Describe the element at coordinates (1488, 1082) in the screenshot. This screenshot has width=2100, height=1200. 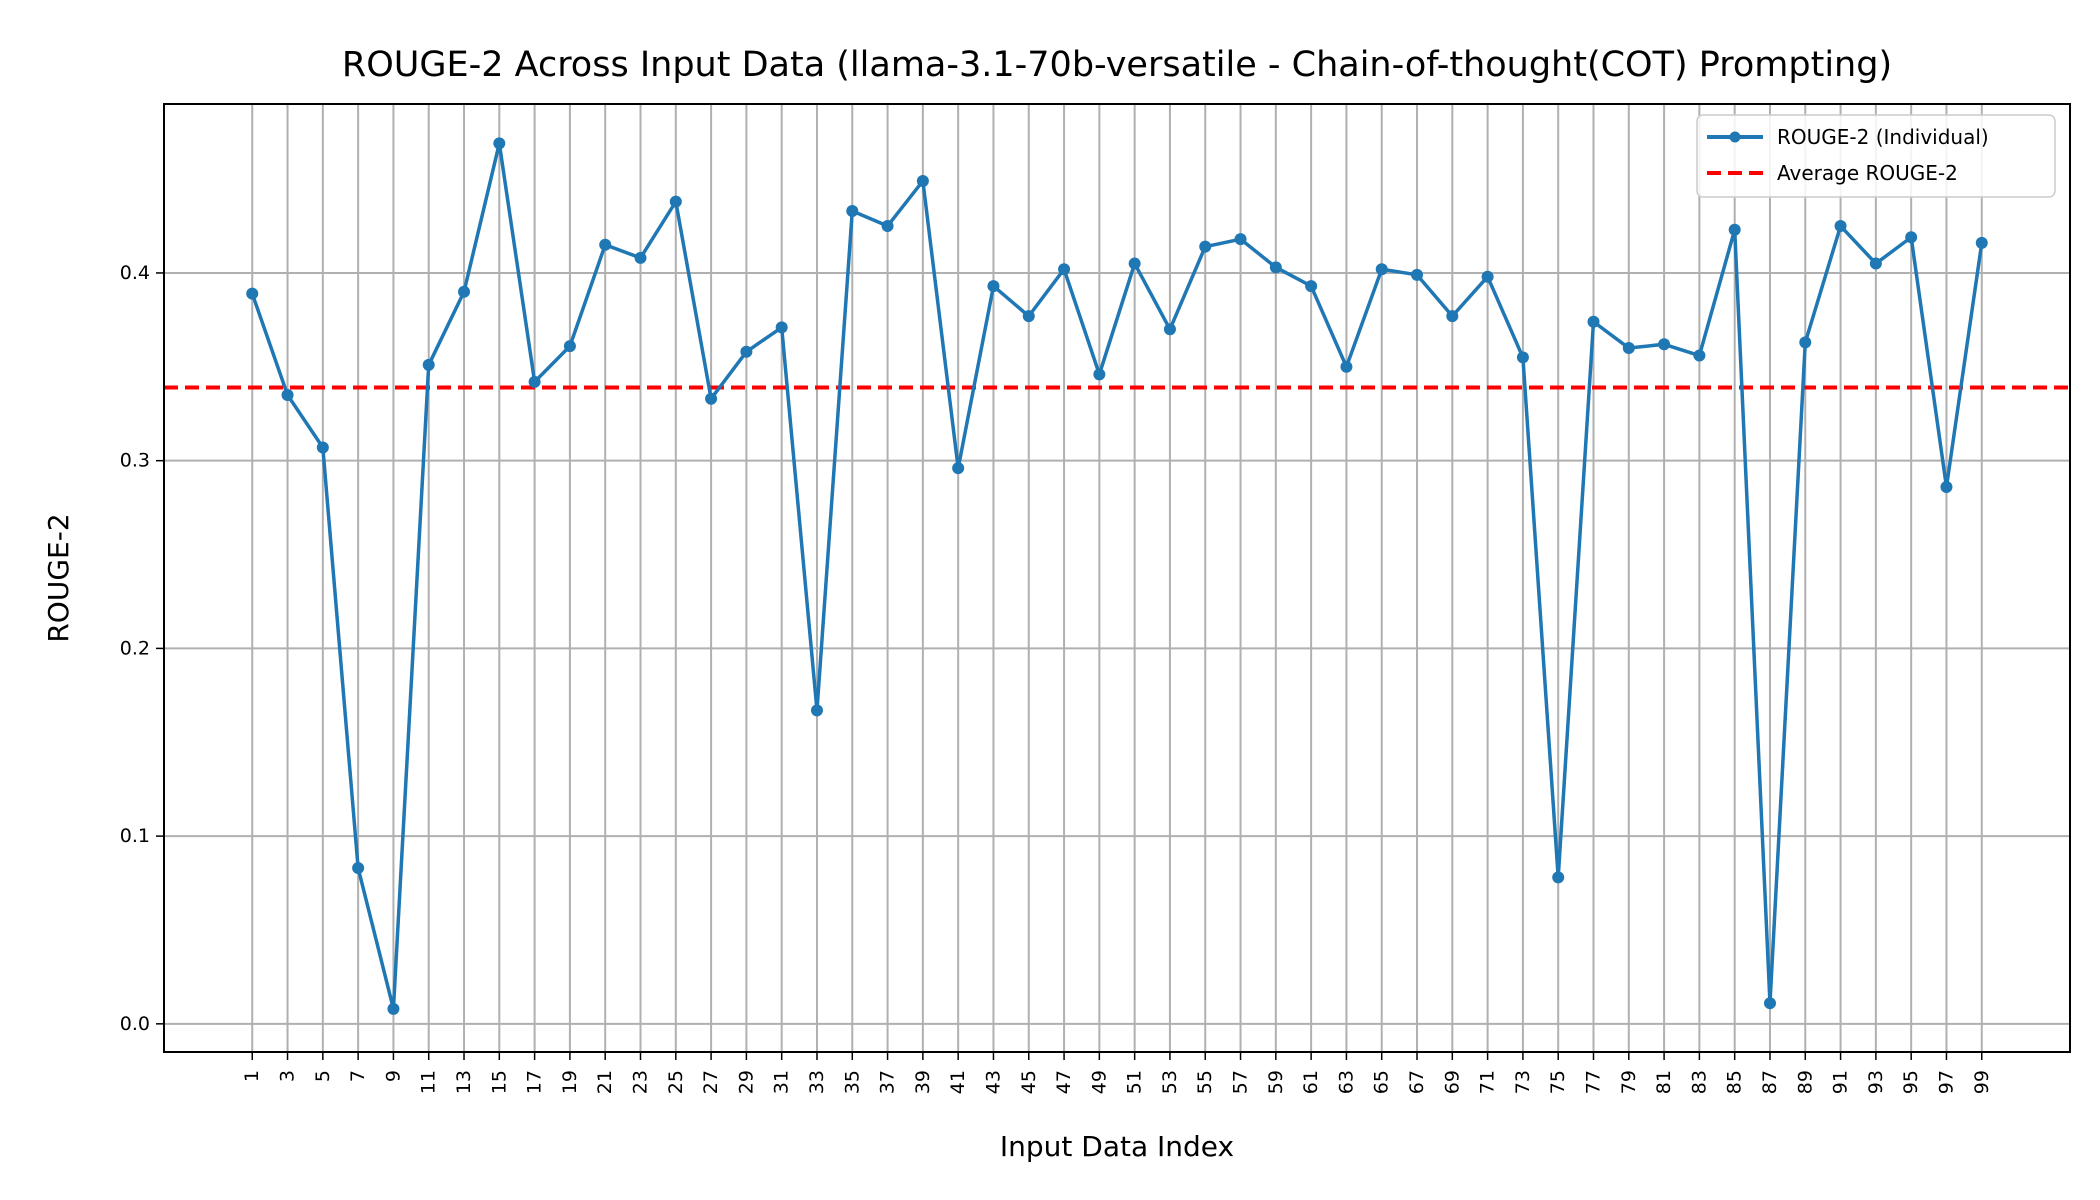
I see `x-tick-label: 71` at that location.